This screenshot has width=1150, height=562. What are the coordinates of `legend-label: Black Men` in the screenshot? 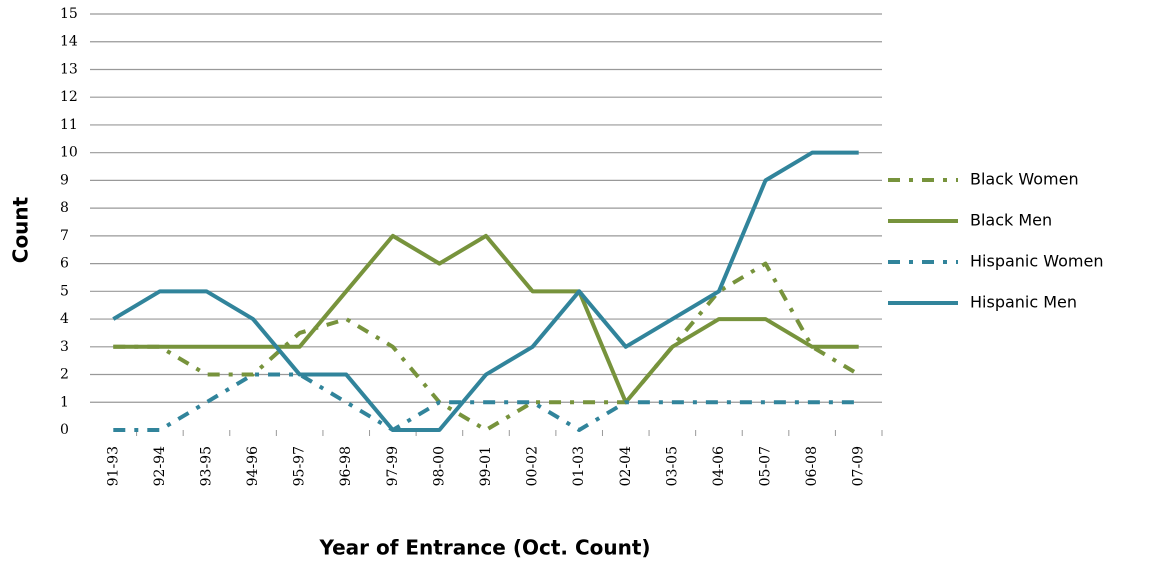 It's located at (1011, 220).